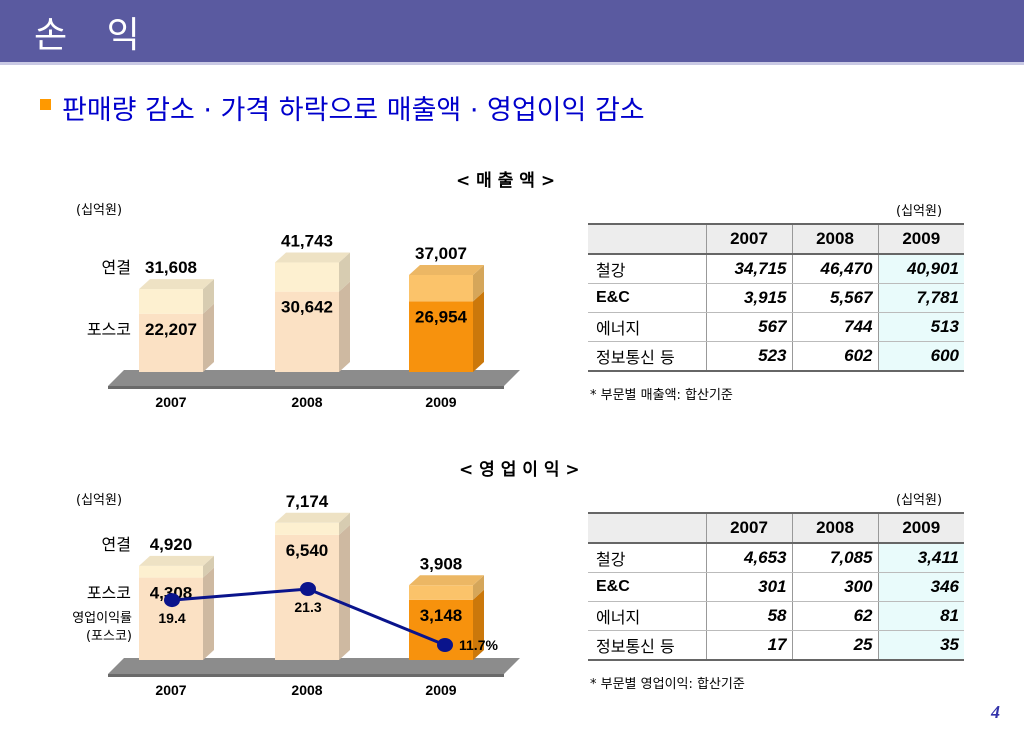  Describe the element at coordinates (441, 253) in the screenshot. I see `total-label: 37,007` at that location.